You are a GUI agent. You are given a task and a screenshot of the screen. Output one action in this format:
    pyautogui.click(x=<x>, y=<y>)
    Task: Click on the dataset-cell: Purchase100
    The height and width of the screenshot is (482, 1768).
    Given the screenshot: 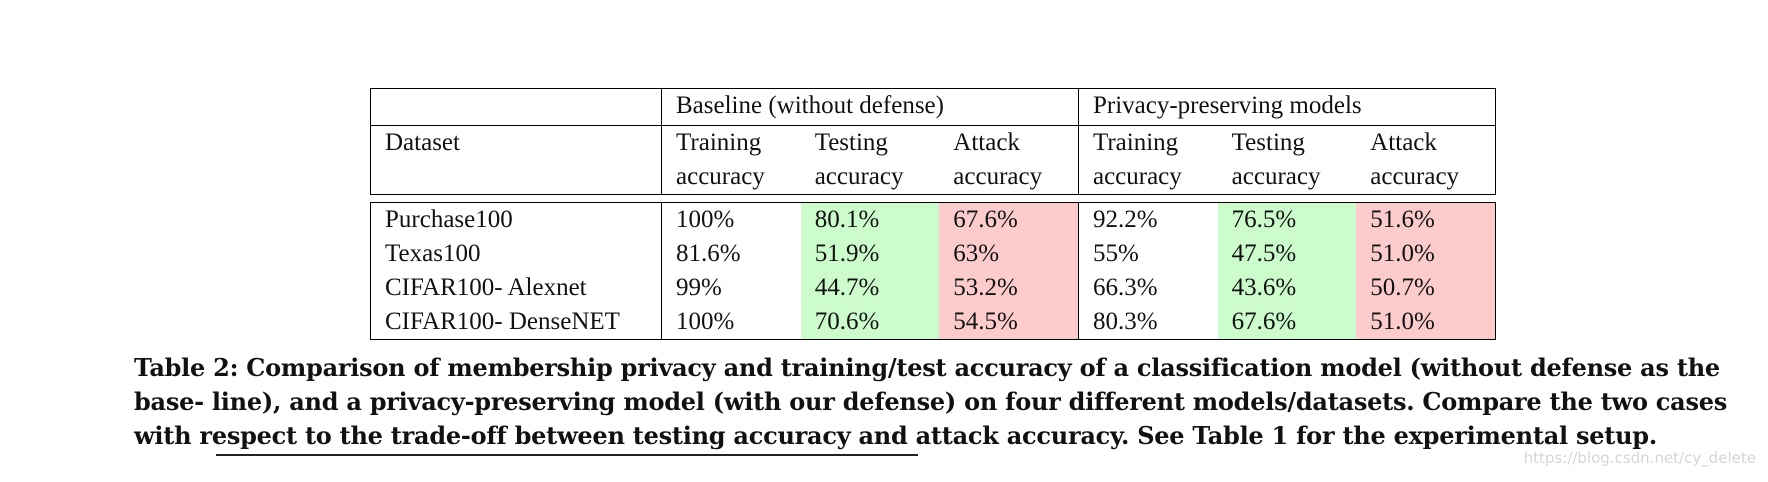 What is the action you would take?
    pyautogui.click(x=516, y=219)
    